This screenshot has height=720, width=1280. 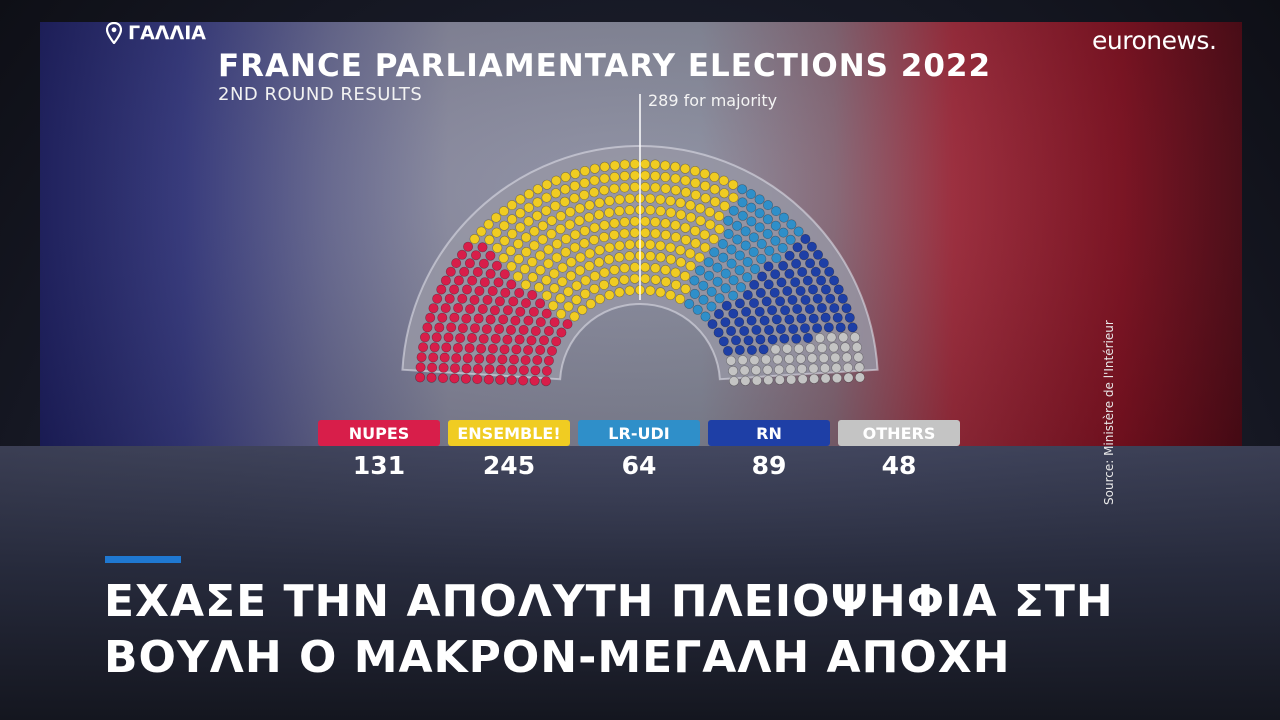 What do you see at coordinates (167, 33) in the screenshot?
I see `location-label: ΓΑΛΛΙΑ` at bounding box center [167, 33].